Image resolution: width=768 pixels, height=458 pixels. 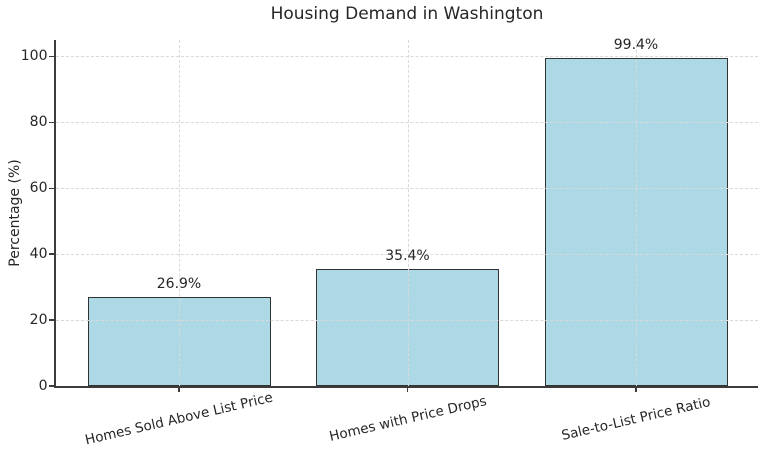 What do you see at coordinates (179, 389) in the screenshot?
I see `x-tick-homes-sold-above-list-price` at bounding box center [179, 389].